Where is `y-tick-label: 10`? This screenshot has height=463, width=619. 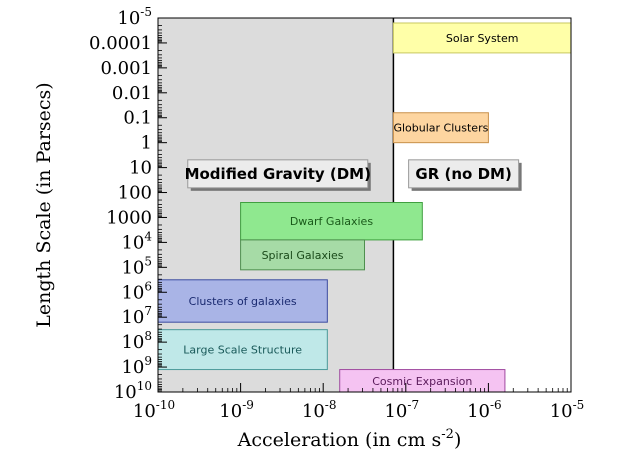 y-tick-label: 10 is located at coordinates (140, 168).